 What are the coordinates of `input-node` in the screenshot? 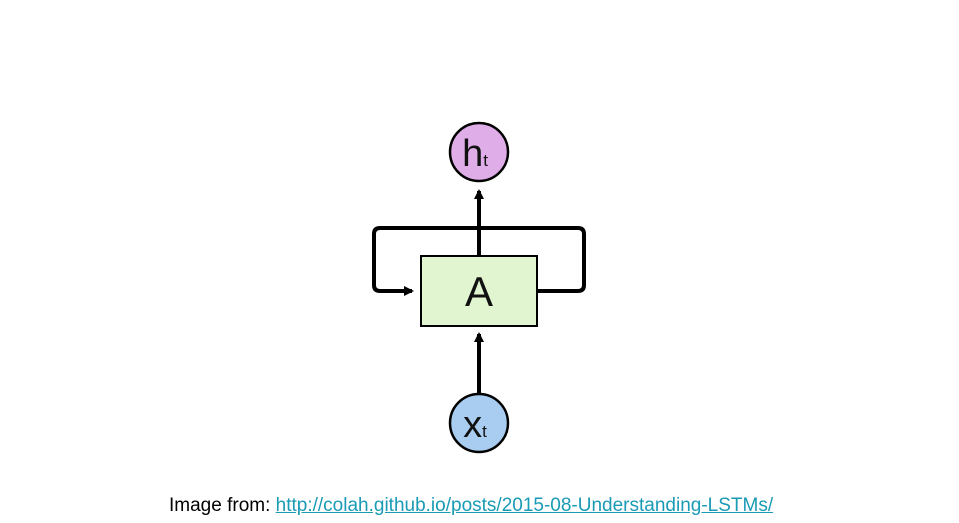 It's located at (479, 423).